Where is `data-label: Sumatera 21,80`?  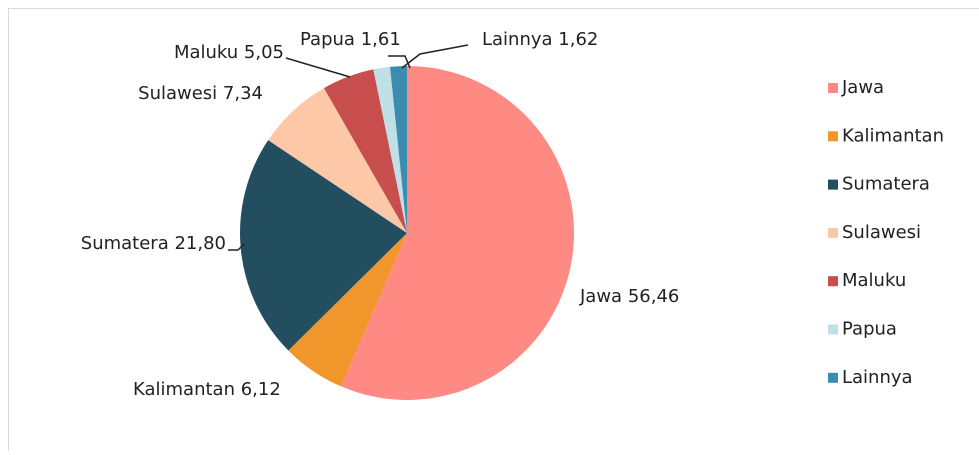 data-label: Sumatera 21,80 is located at coordinates (153, 243).